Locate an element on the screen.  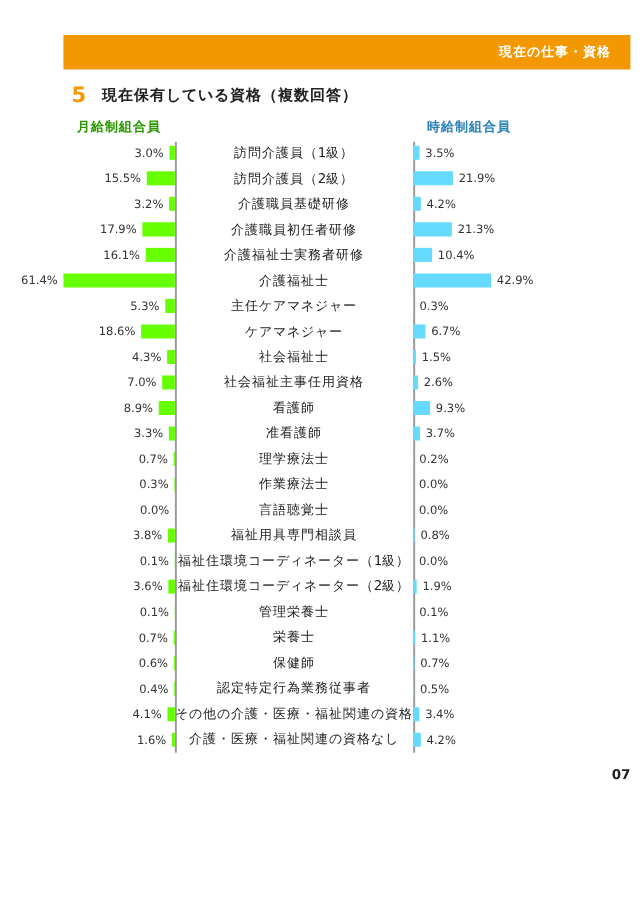
text: 5 is located at coordinates (79, 96).